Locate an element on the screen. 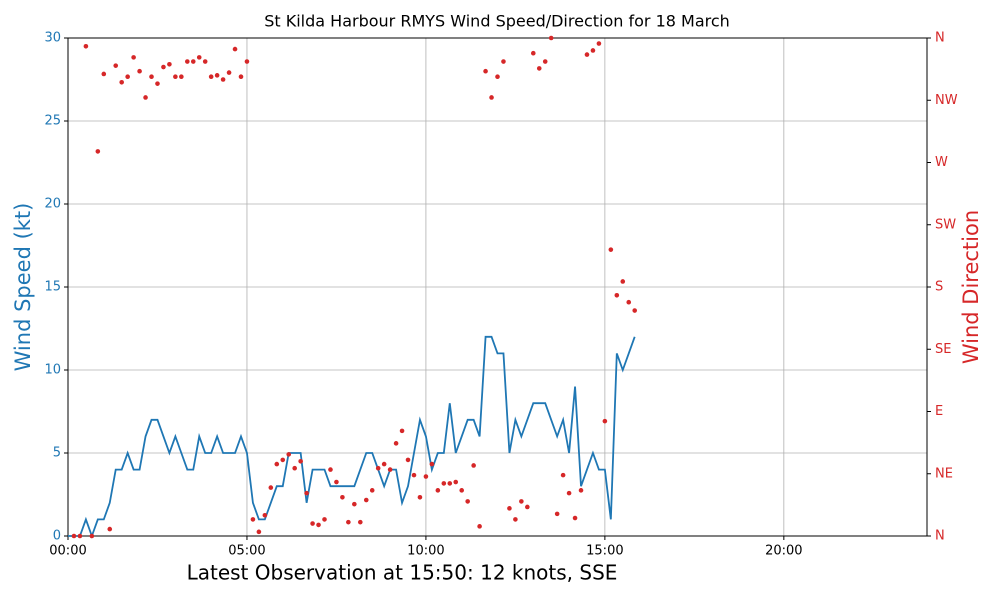 The height and width of the screenshot is (604, 1000). y-tick-label: 25 is located at coordinates (52, 121).